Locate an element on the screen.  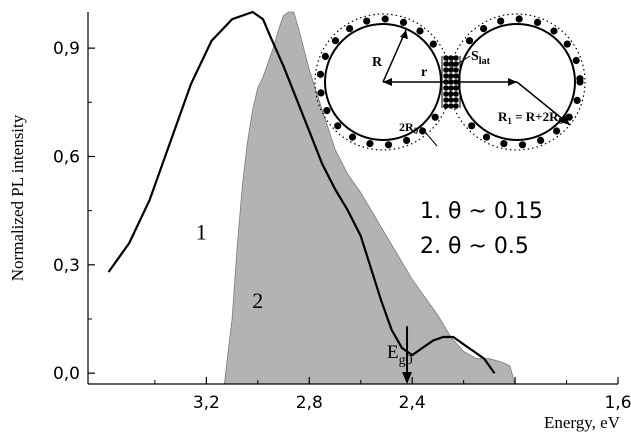
y-tick-label: 0,0 is located at coordinates (66, 374).